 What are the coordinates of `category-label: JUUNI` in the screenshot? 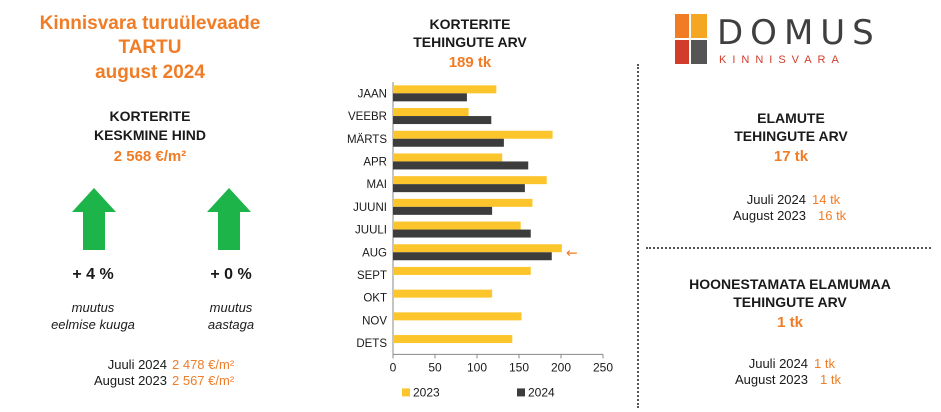 It's located at (370, 208).